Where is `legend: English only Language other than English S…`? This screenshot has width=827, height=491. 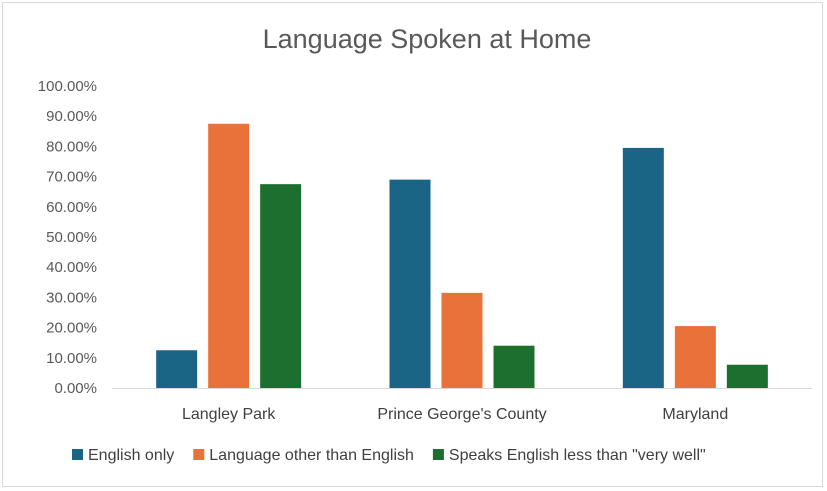
legend: English only Language other than English S… is located at coordinates (389, 455).